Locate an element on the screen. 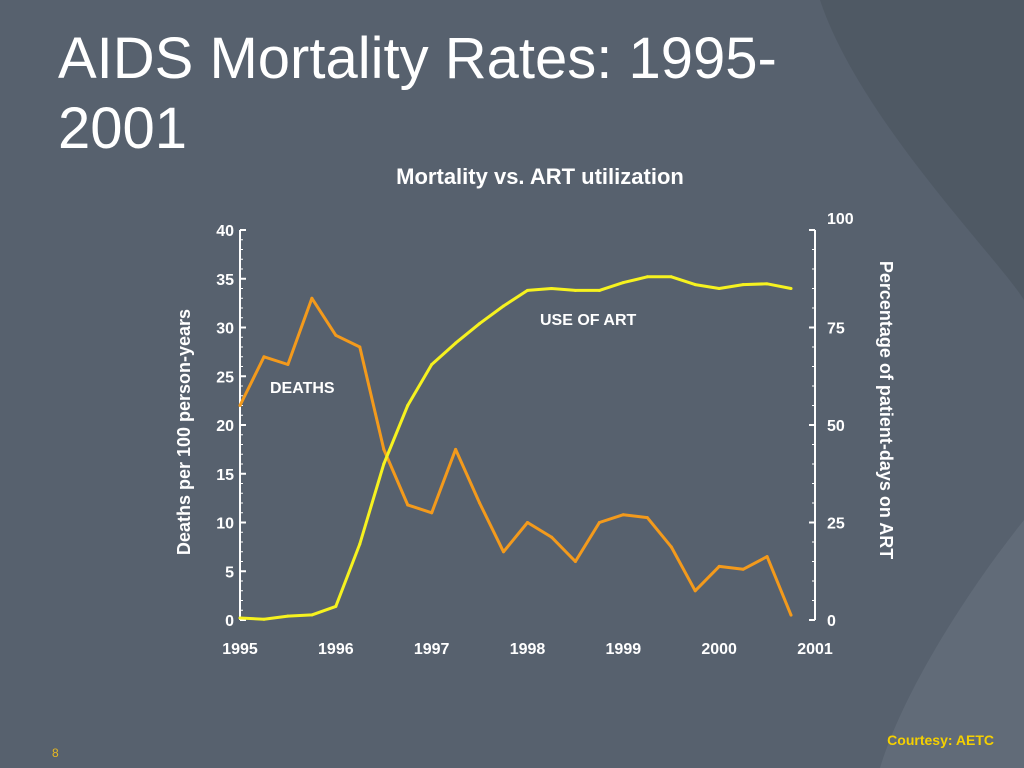 The image size is (1024, 768). chart-title: Mortality vs. ART utilization is located at coordinates (540, 176).